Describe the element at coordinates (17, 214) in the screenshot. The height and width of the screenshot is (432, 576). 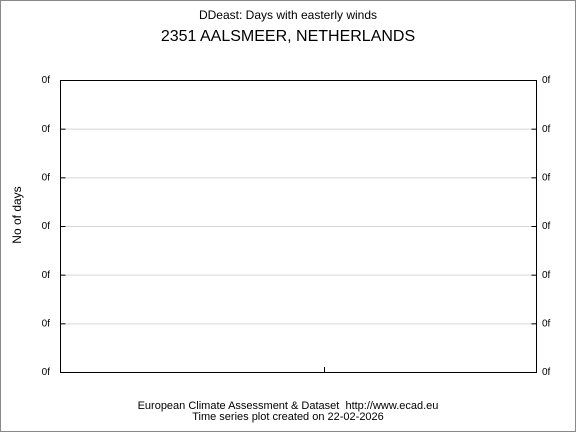
I see `y-axis-label: No of days` at that location.